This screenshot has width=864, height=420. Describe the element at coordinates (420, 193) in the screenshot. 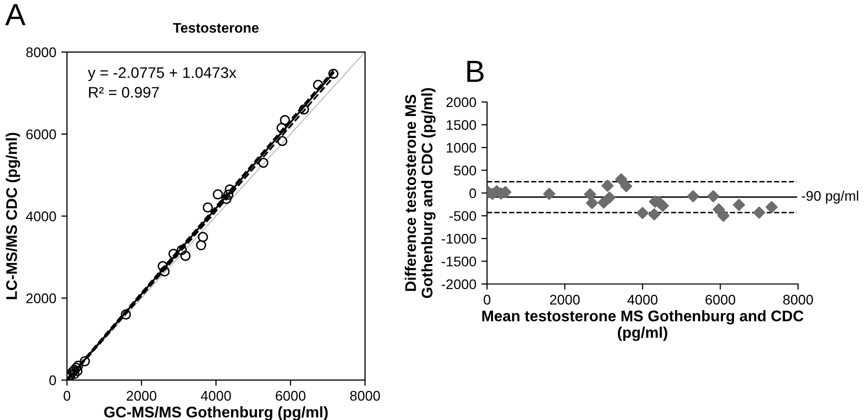

I see `y-axis-title: Difference testosterone MS Gothenburg and CDC (pg/ml)` at that location.